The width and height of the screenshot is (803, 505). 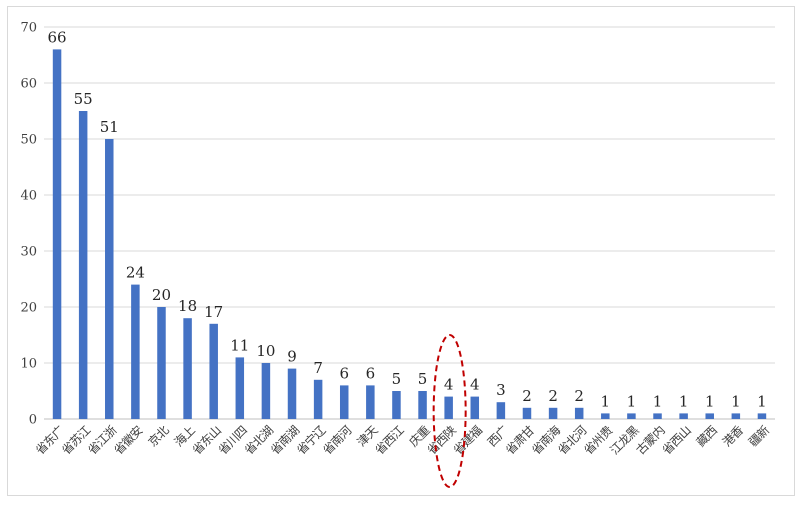 What do you see at coordinates (318, 368) in the screenshot?
I see `data-label: 7` at bounding box center [318, 368].